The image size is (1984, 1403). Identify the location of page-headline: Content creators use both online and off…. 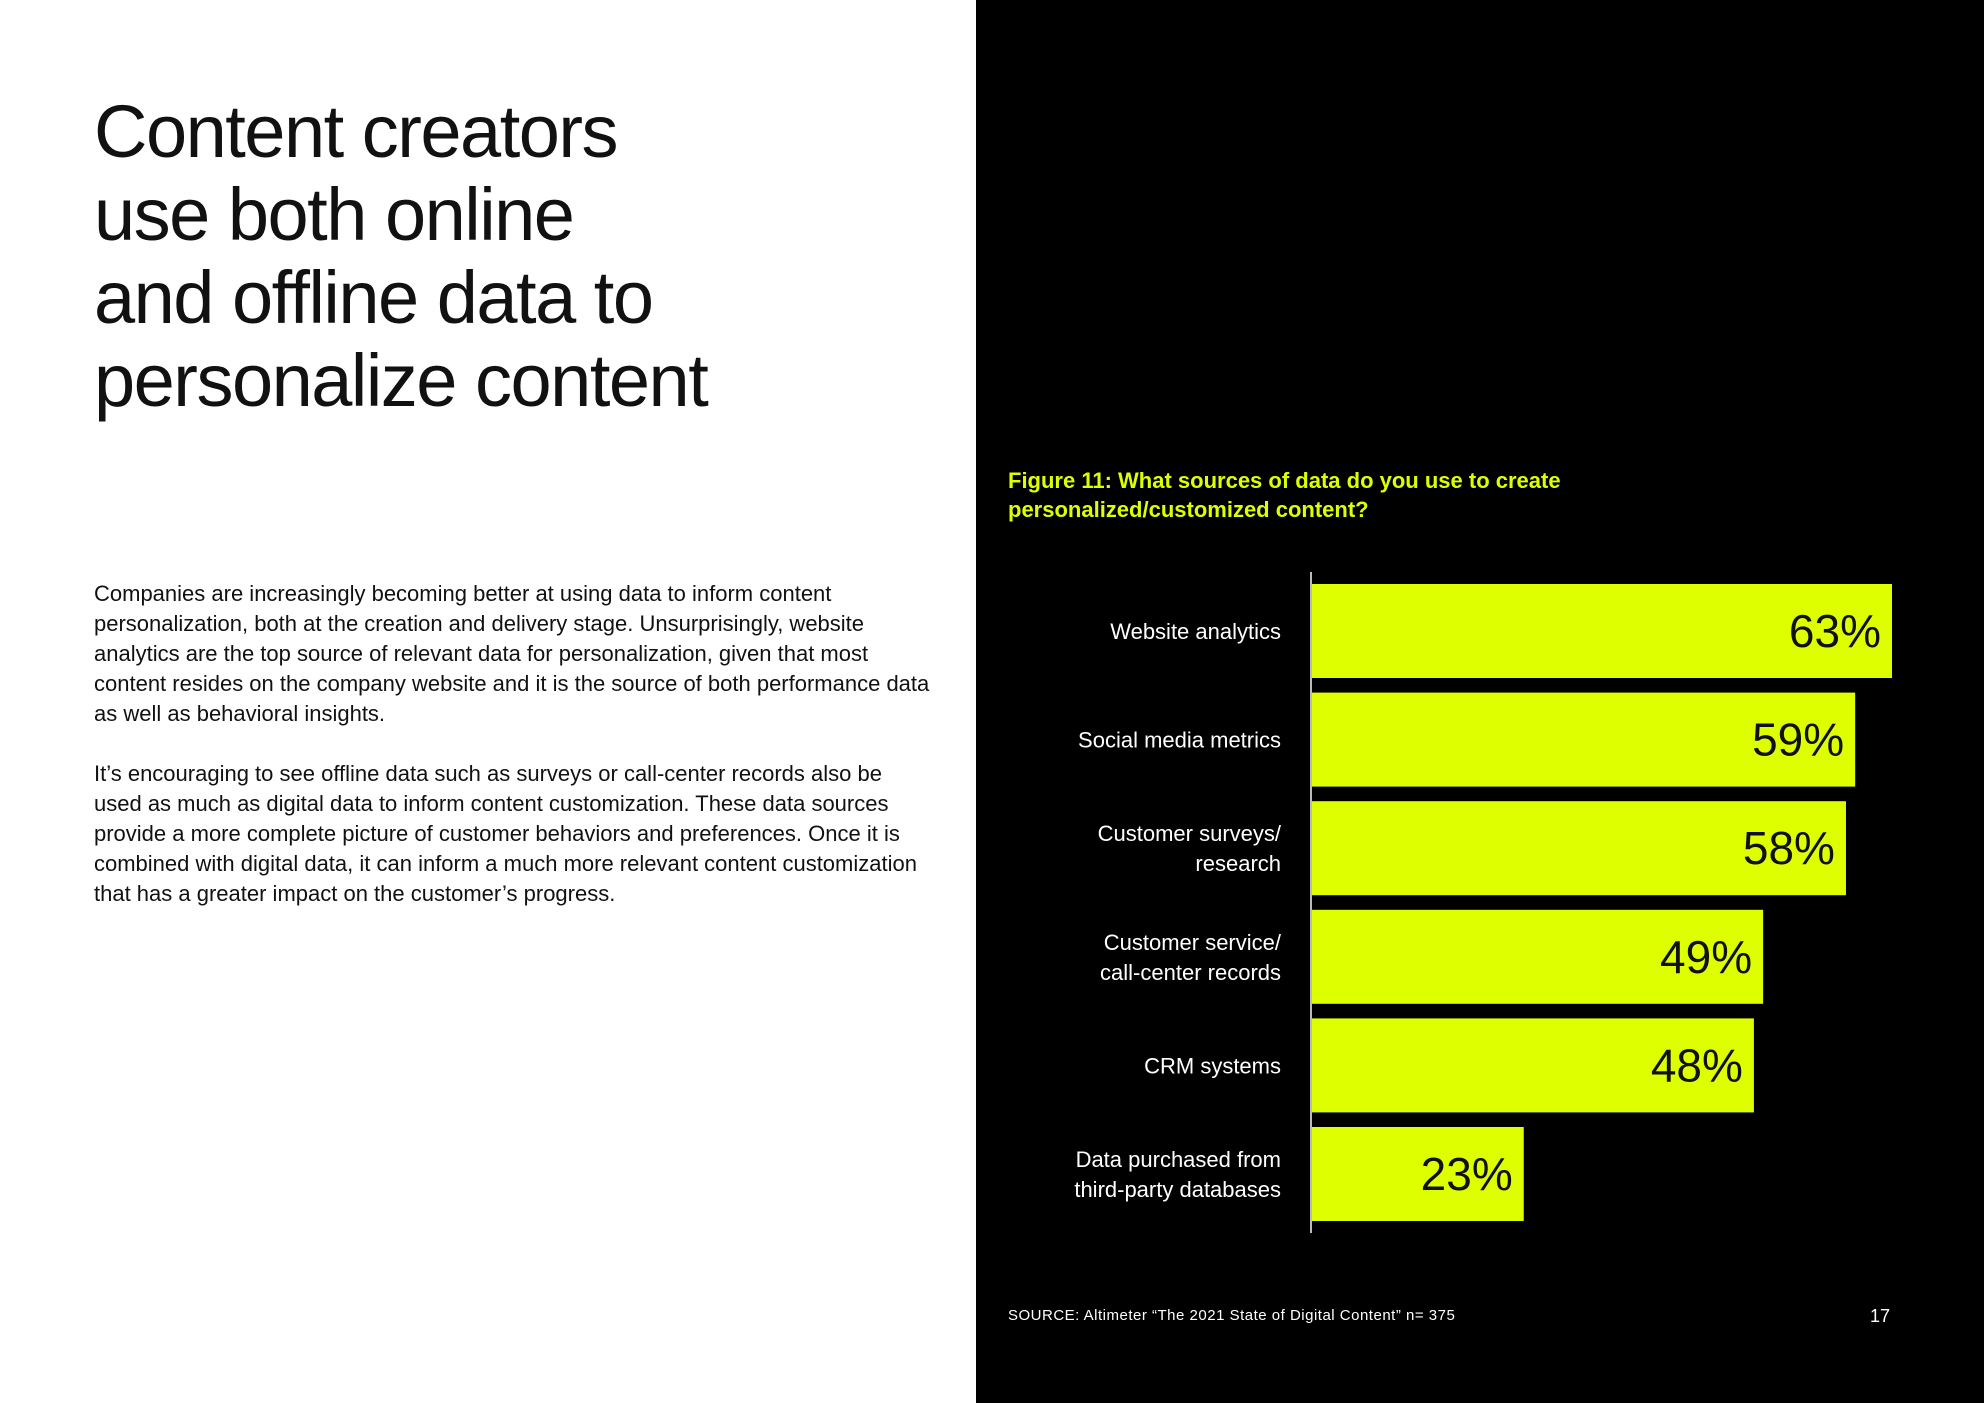
(401, 256).